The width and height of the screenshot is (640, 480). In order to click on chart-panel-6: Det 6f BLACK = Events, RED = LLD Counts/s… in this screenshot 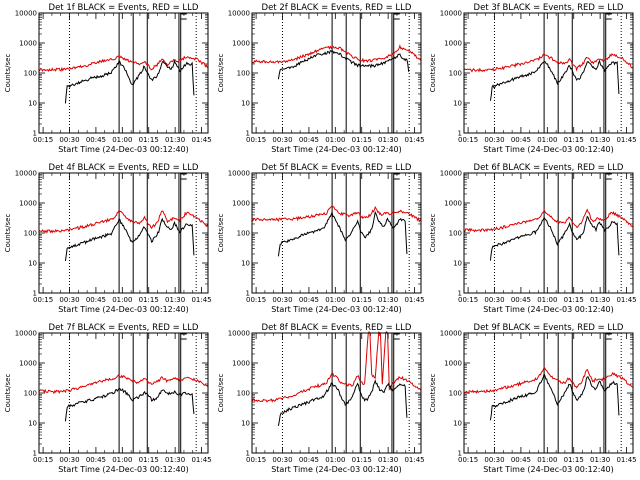, I will do `click(533, 238)`.